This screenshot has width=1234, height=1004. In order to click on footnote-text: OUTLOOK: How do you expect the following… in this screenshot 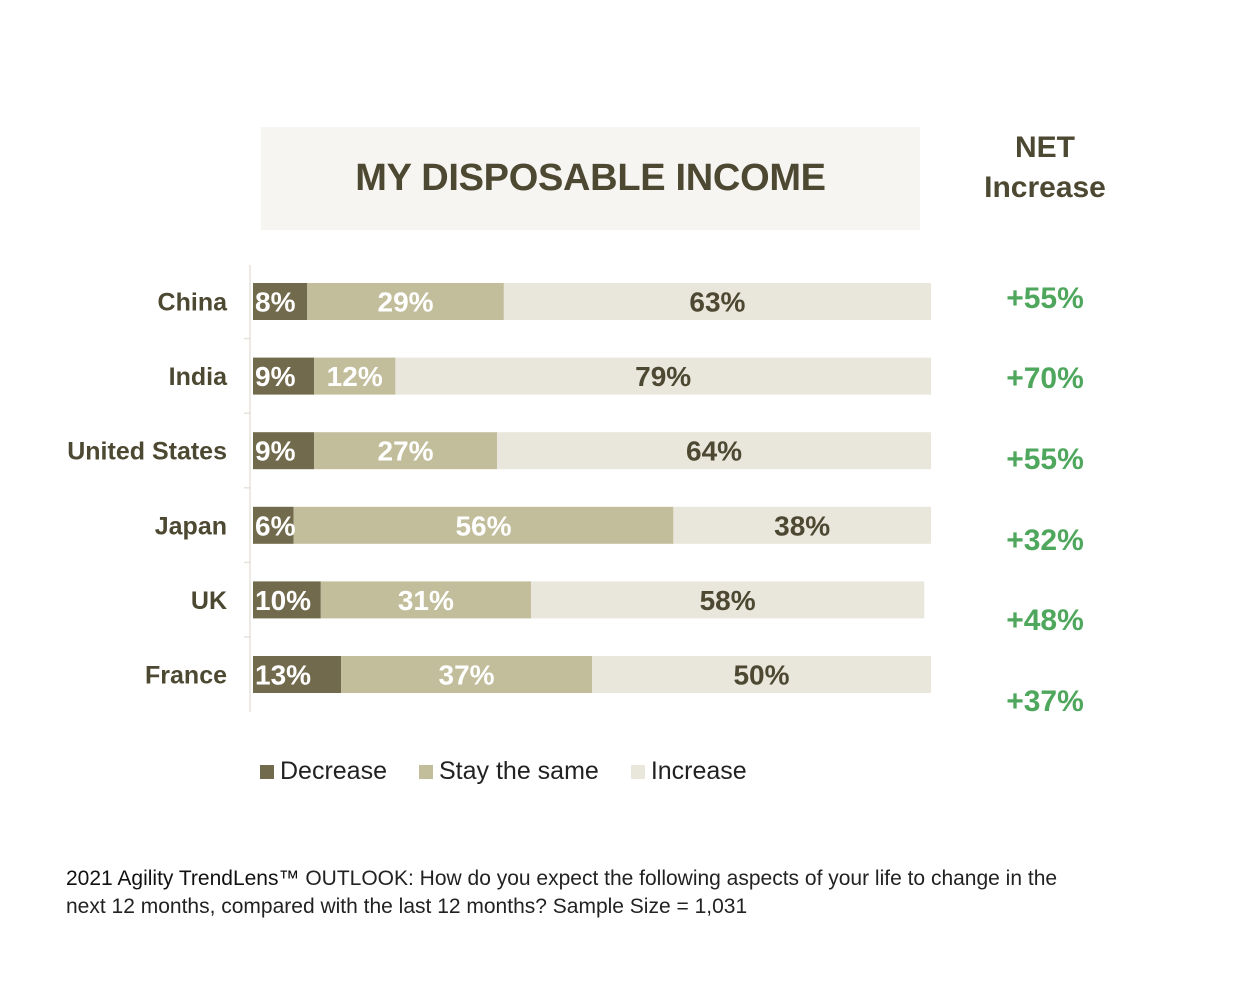, I will do `click(562, 892)`.